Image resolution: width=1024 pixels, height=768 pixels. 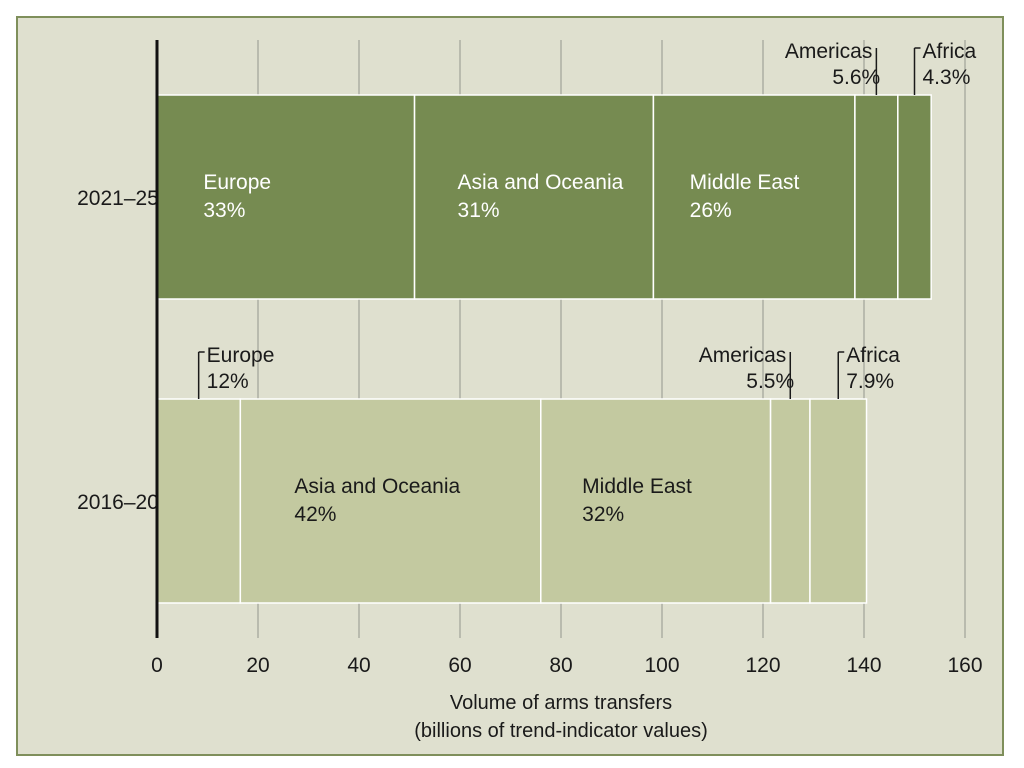 I want to click on x-tick-label-60: 60, so click(x=459, y=665).